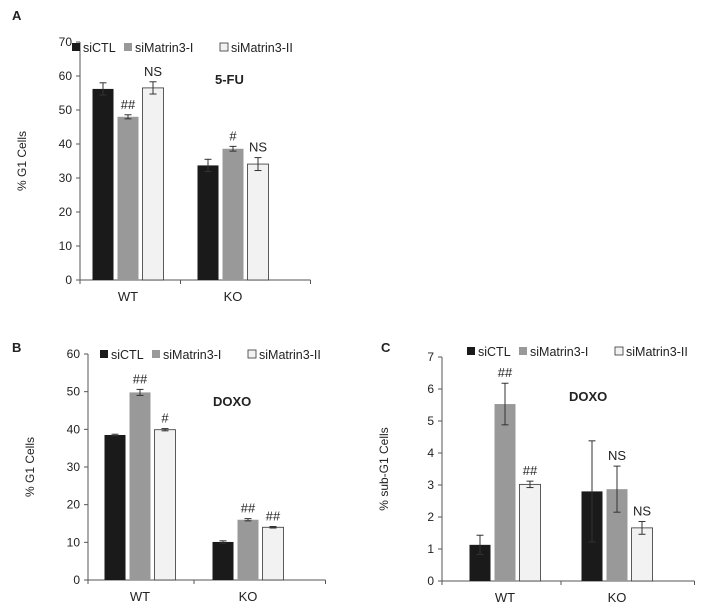 The image size is (706, 610). Describe the element at coordinates (16, 347) in the screenshot. I see `panel-letter: B` at that location.